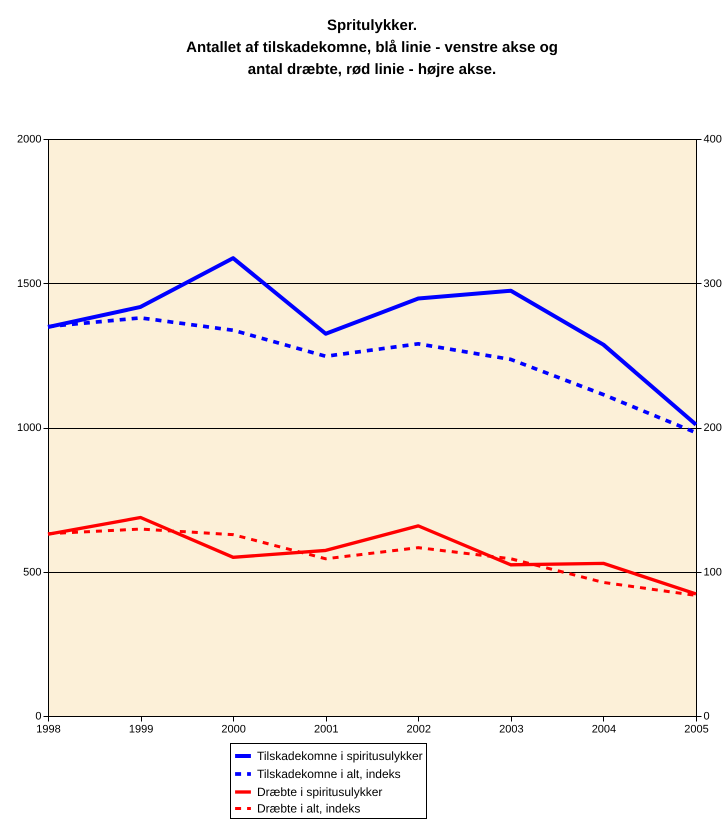 The width and height of the screenshot is (725, 823). Describe the element at coordinates (141, 730) in the screenshot. I see `x-tick-label: 1999` at that location.